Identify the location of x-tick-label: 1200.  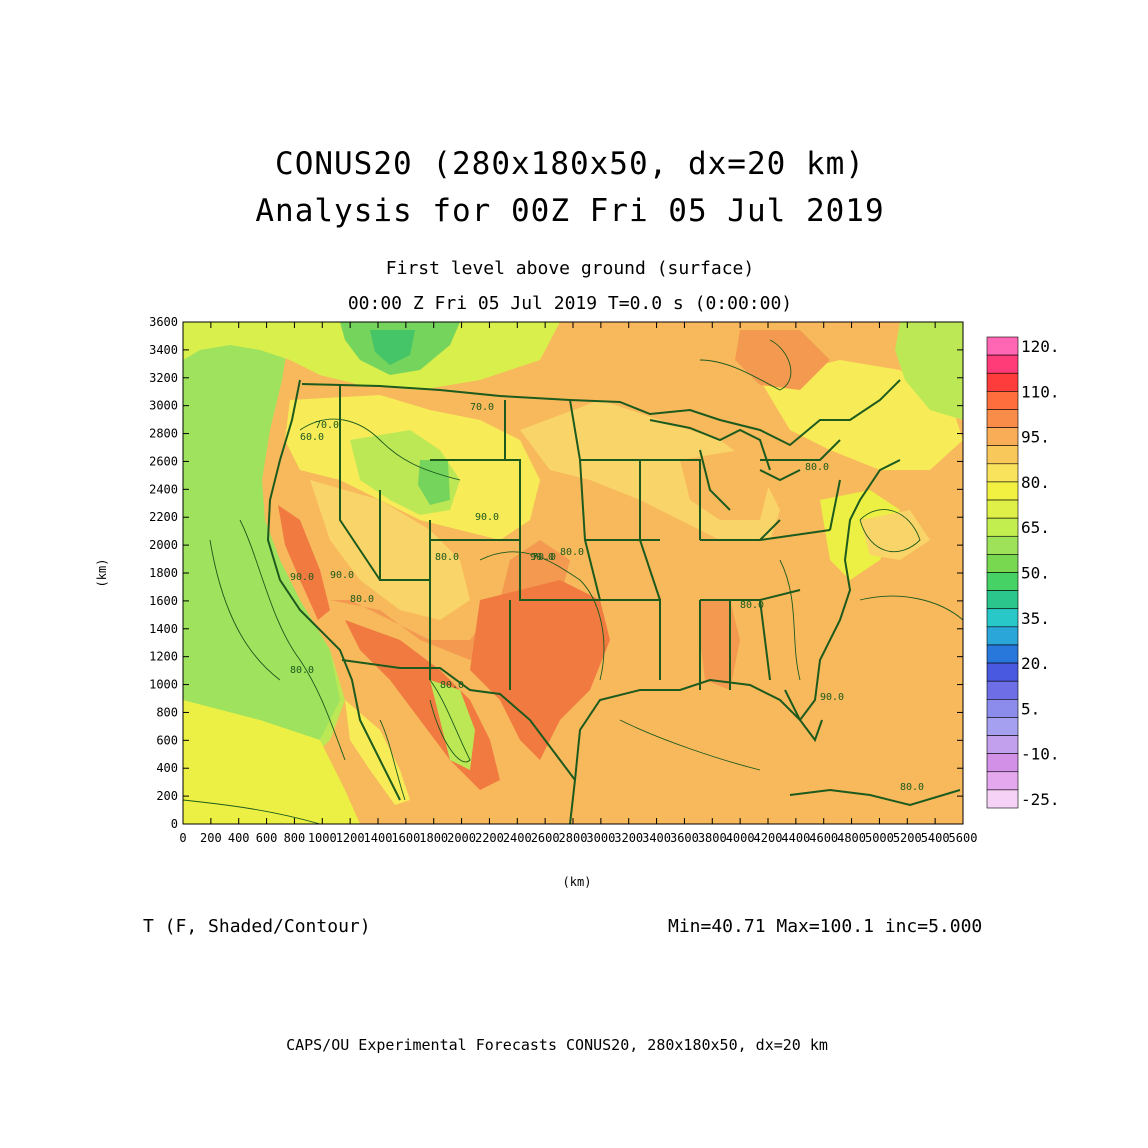
(350, 838).